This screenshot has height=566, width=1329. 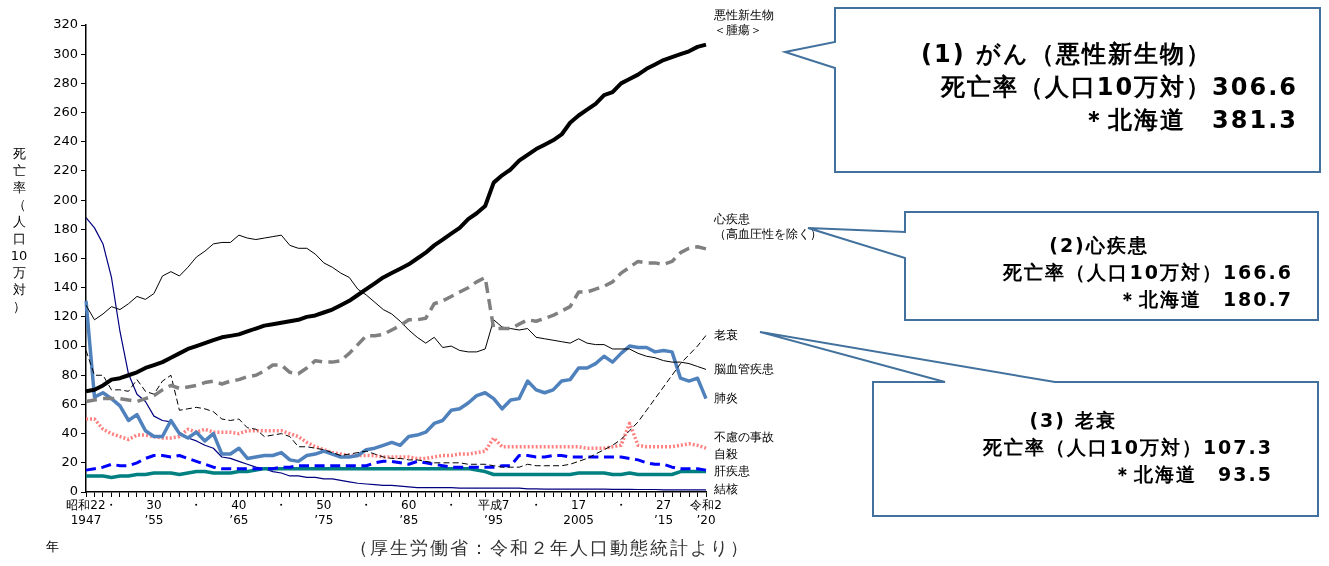 What do you see at coordinates (1066, 54) in the screenshot?
I see `text: (1) がん（悪性新生物）` at bounding box center [1066, 54].